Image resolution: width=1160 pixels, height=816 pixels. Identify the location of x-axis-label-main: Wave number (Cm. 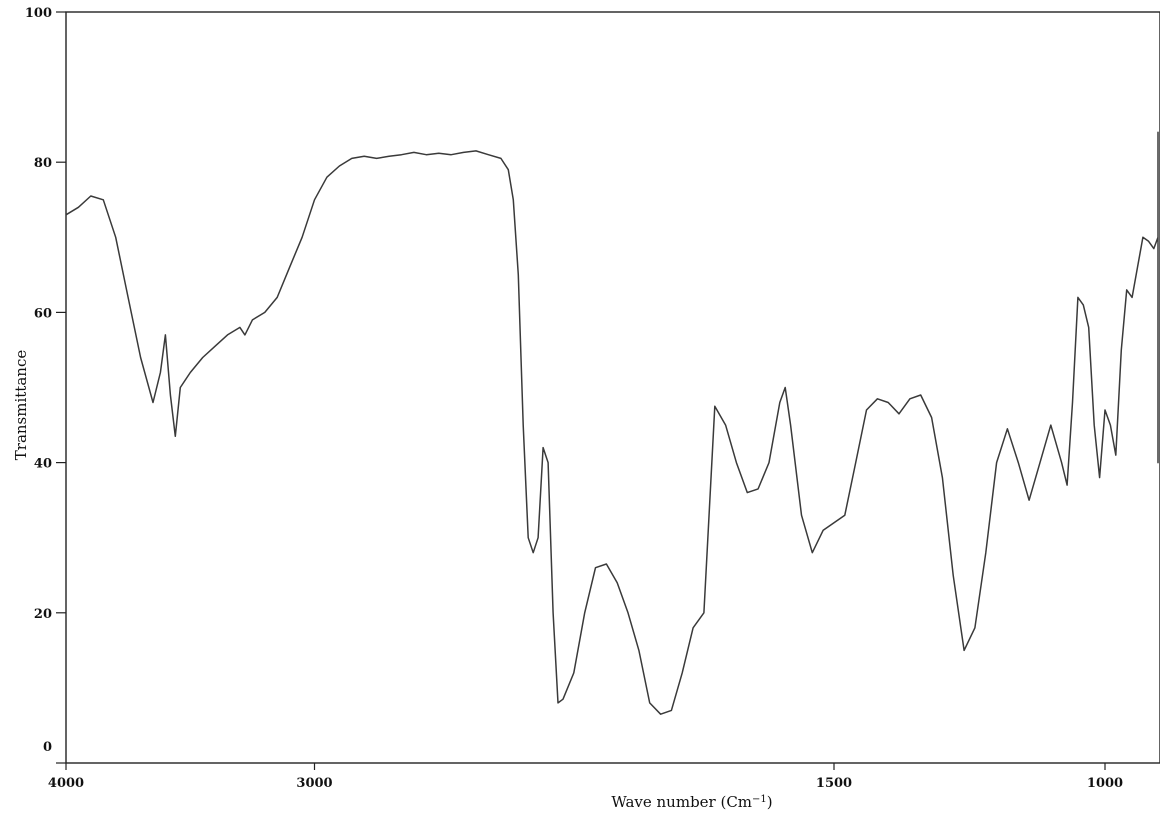
(681, 802).